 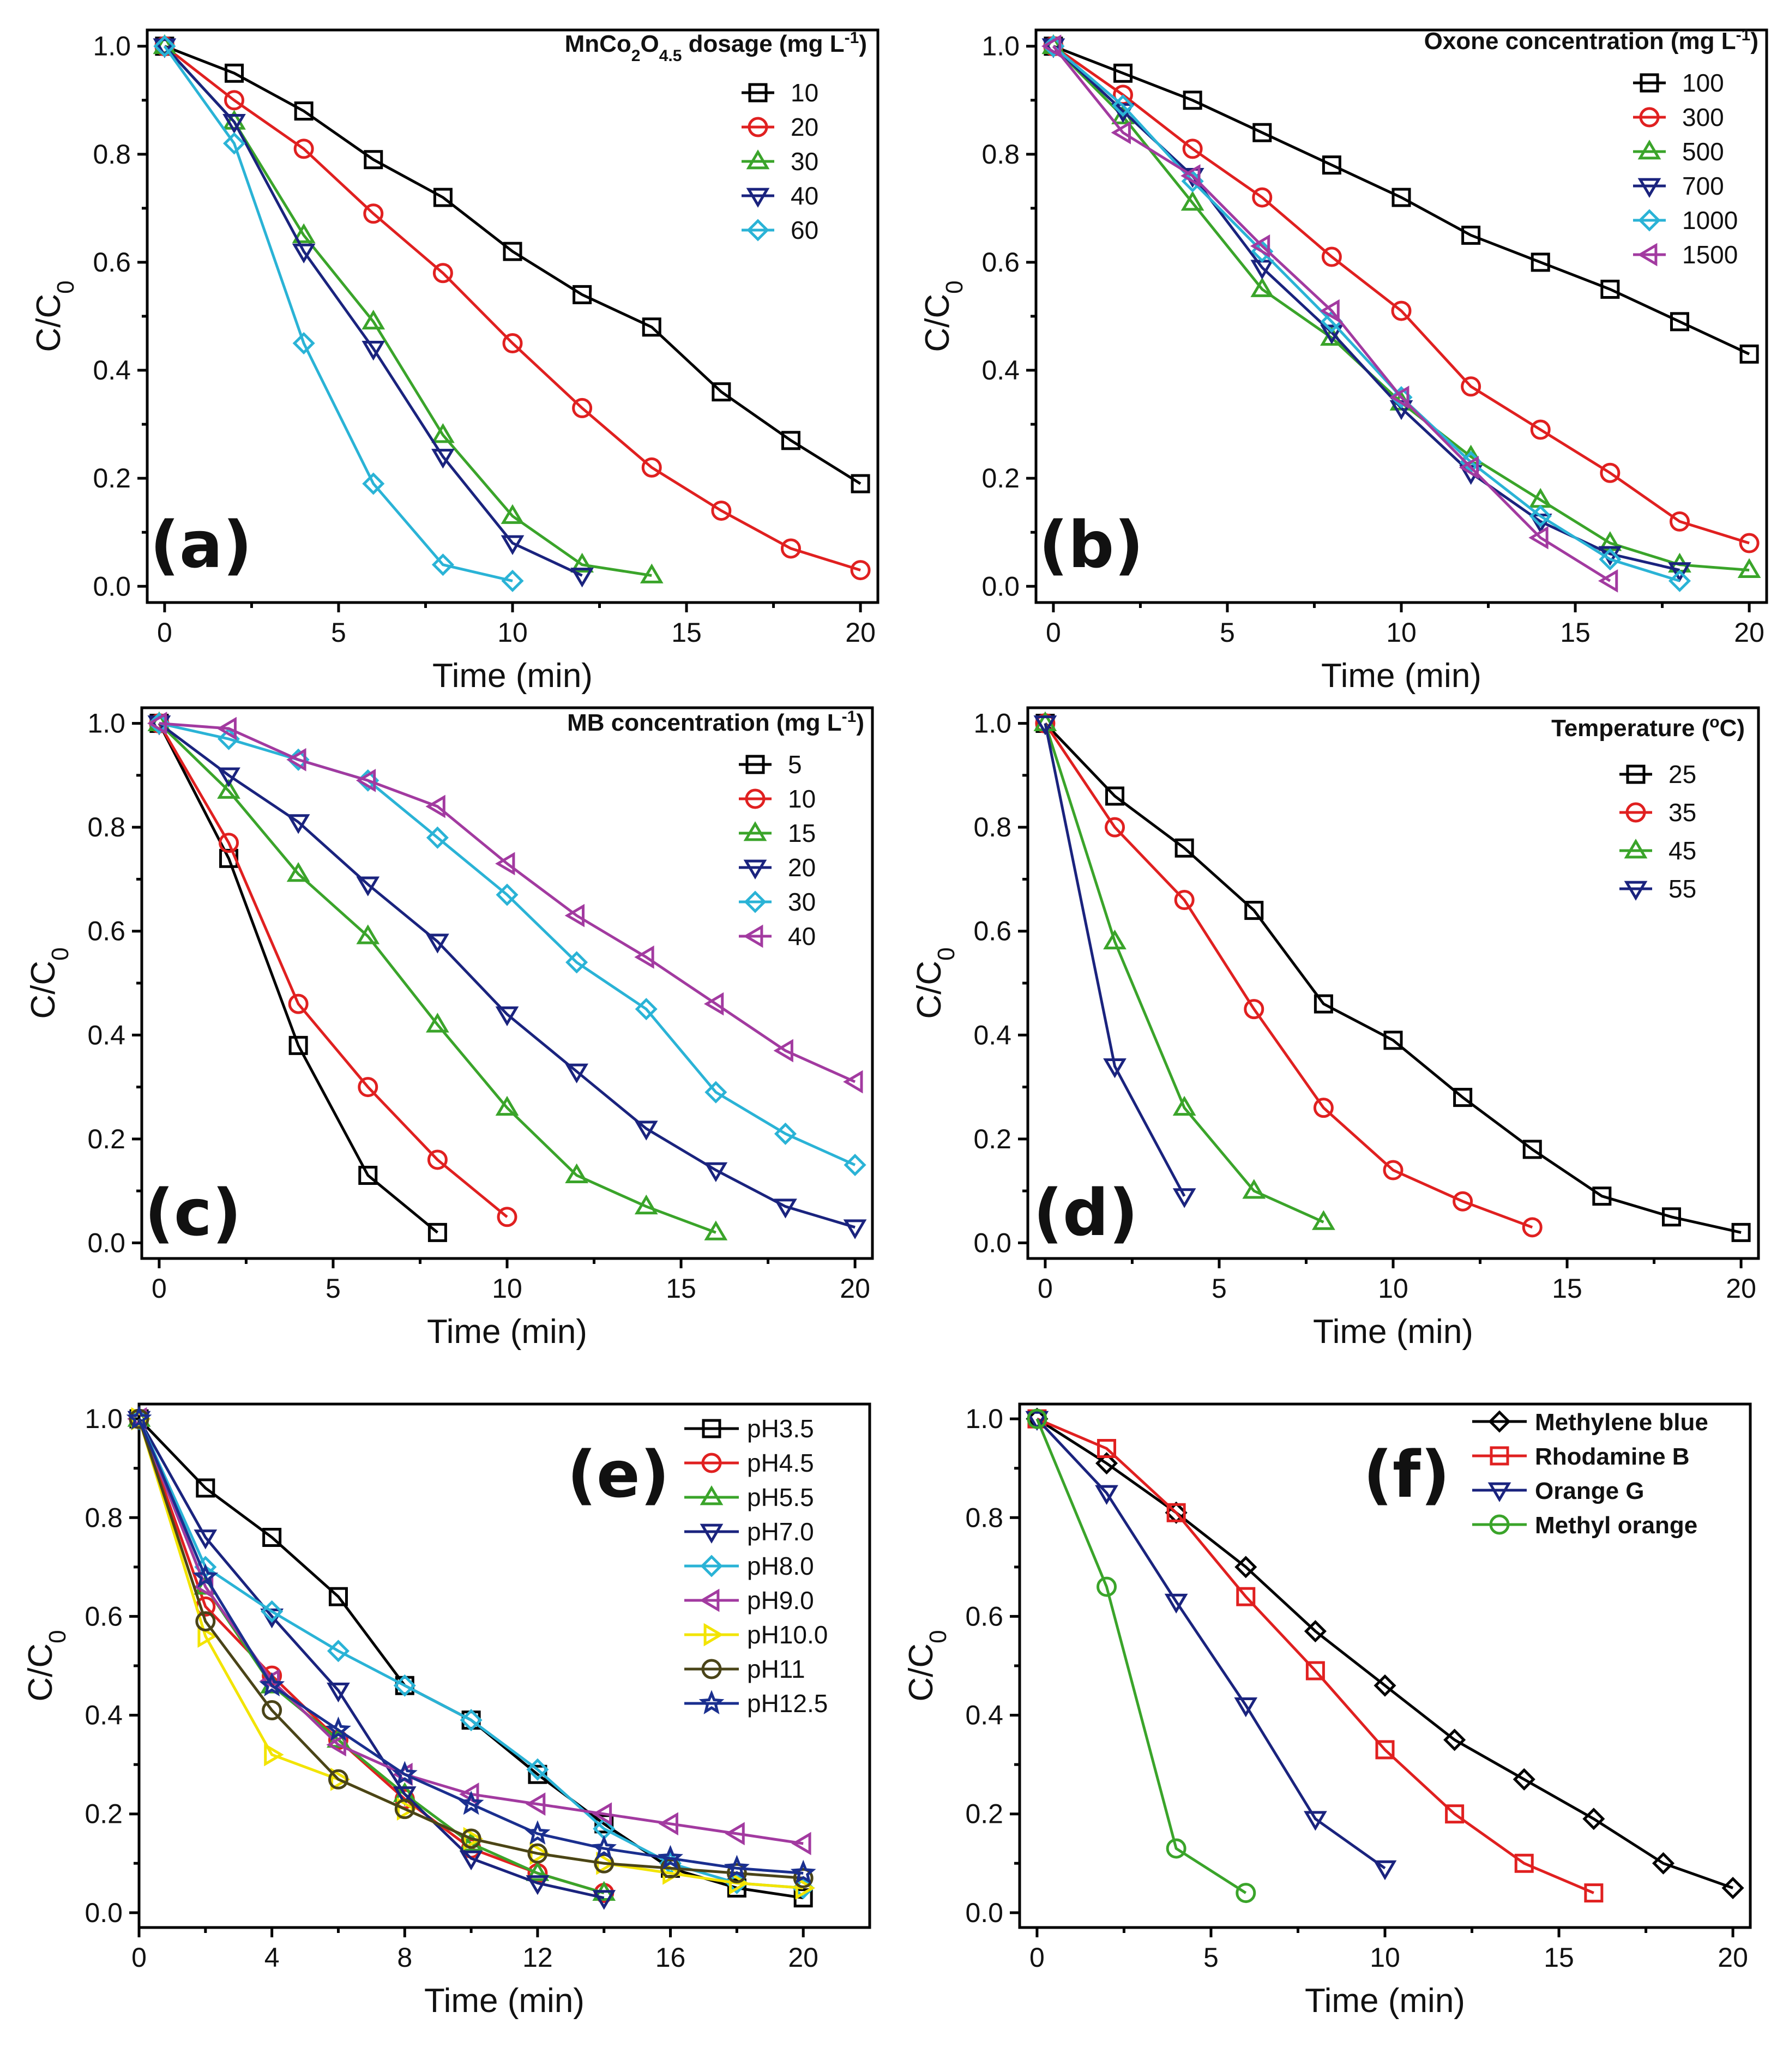 What do you see at coordinates (780, 1463) in the screenshot?
I see `legend-label: pH4.5` at bounding box center [780, 1463].